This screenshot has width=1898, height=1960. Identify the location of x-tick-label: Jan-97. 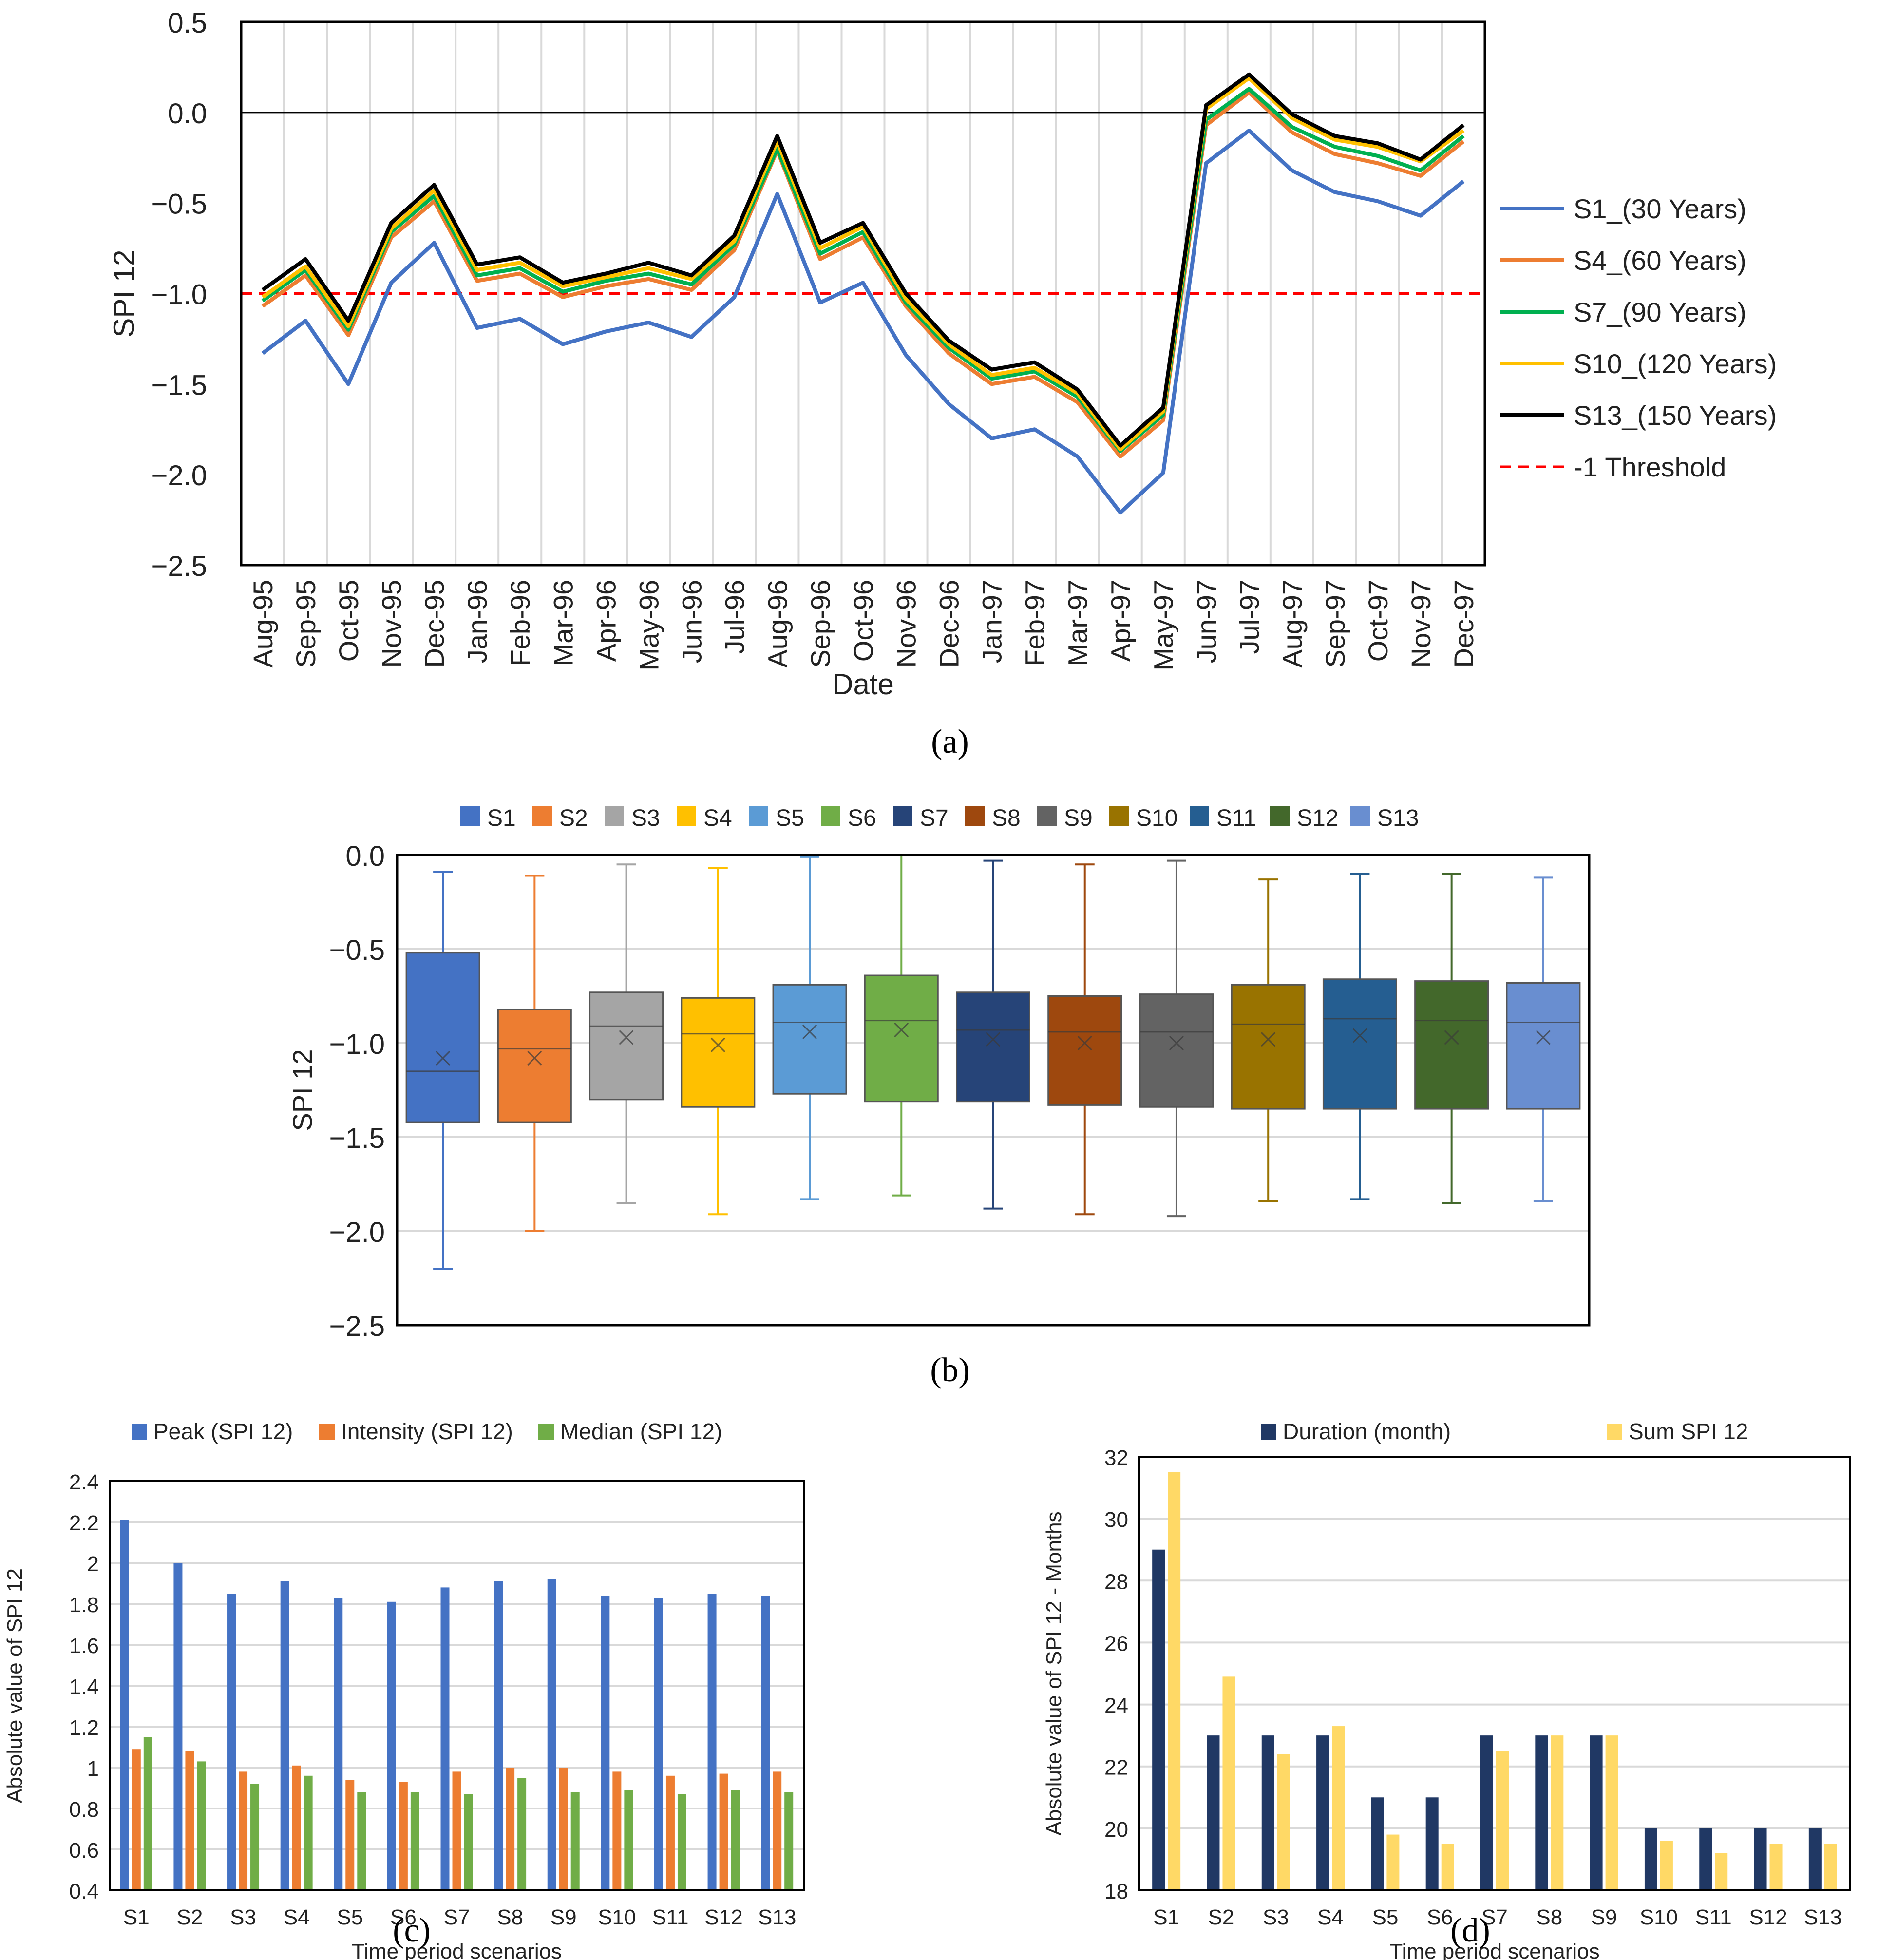
(992, 621).